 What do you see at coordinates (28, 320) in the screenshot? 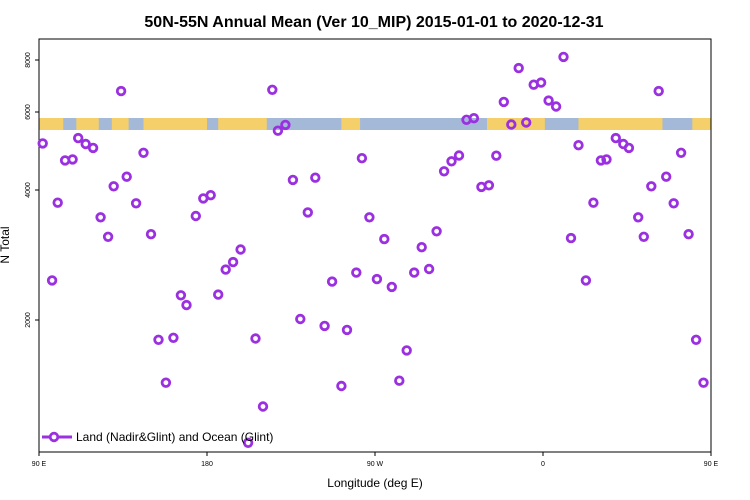
I see `y-tick-label: 2000` at bounding box center [28, 320].